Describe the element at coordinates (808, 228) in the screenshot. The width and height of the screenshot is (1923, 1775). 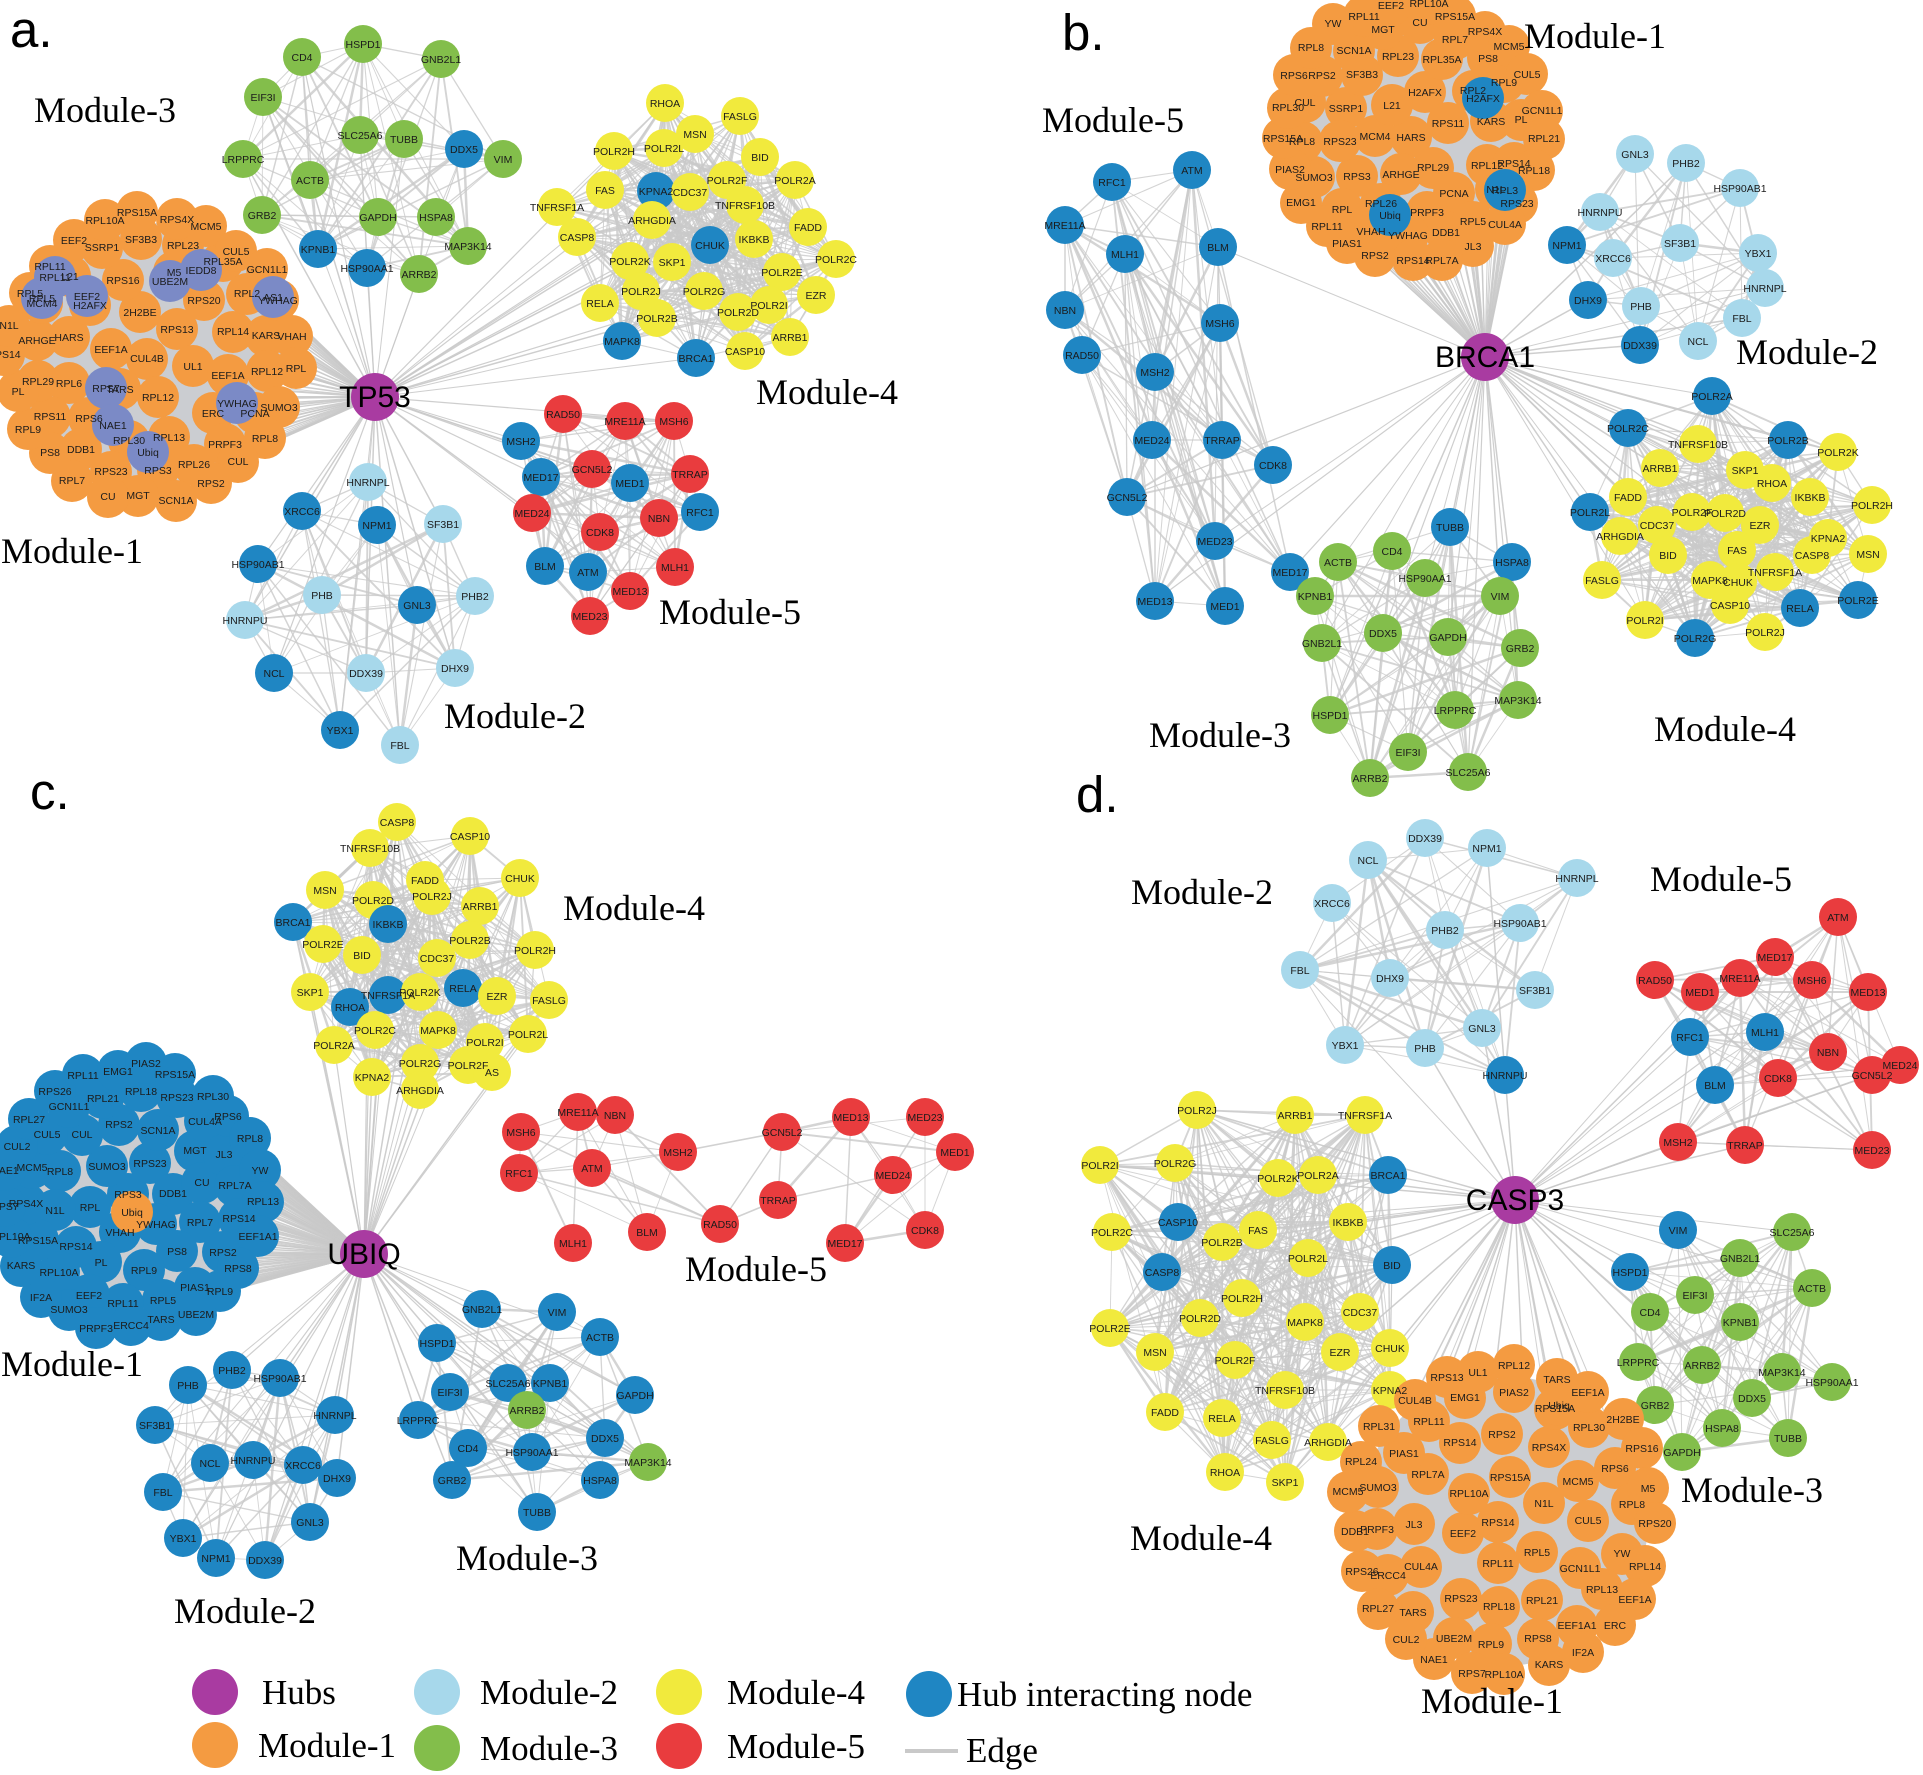
I see `svg-text: FADD` at that location.